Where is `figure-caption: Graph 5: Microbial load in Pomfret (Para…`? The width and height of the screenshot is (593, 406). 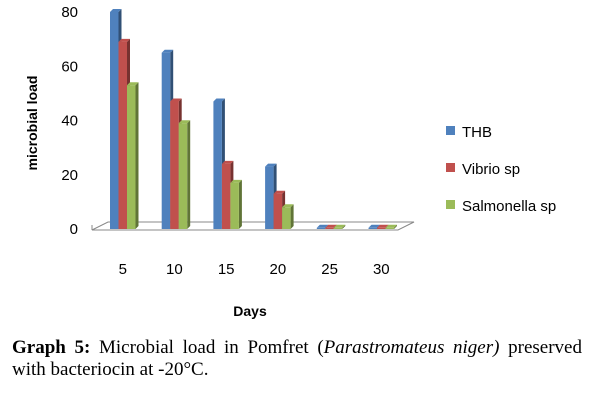 figure-caption: Graph 5: Microbial load in Pomfret (Para… is located at coordinates (297, 359).